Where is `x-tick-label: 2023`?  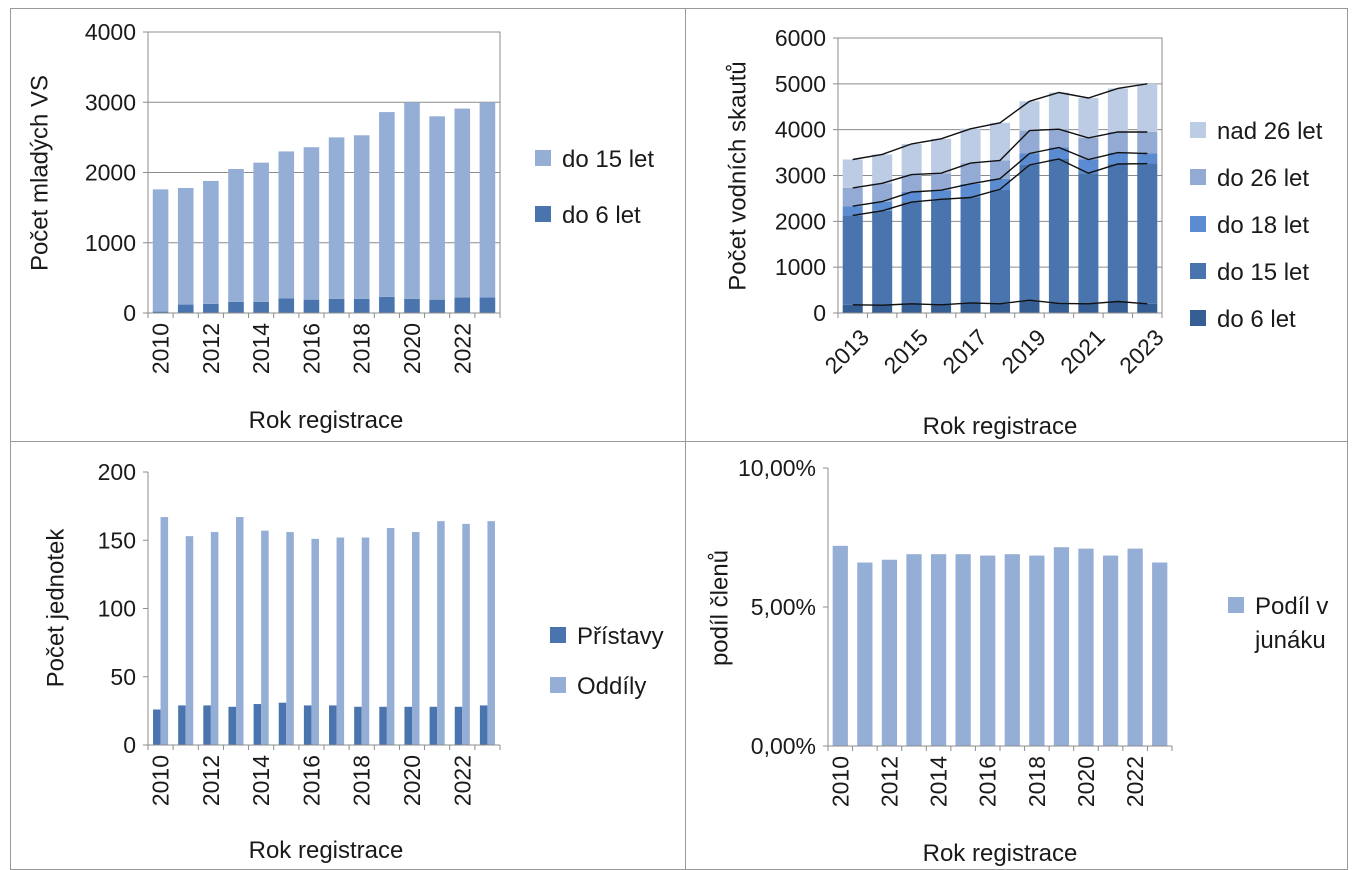 x-tick-label: 2023 is located at coordinates (1141, 351).